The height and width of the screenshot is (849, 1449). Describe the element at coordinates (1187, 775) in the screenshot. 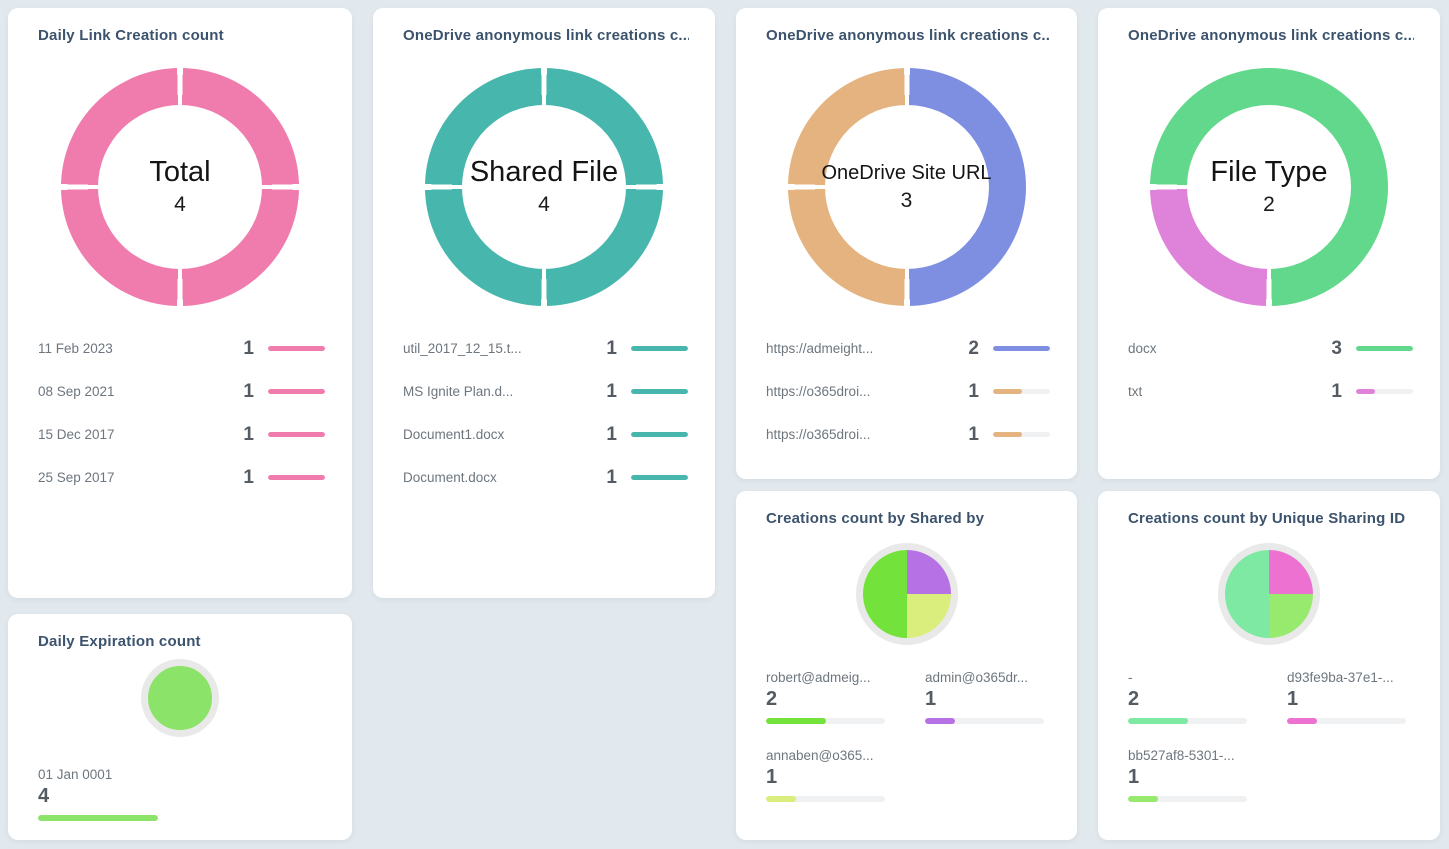

I see `legend-cell: bb527af8-5301-... 1` at that location.